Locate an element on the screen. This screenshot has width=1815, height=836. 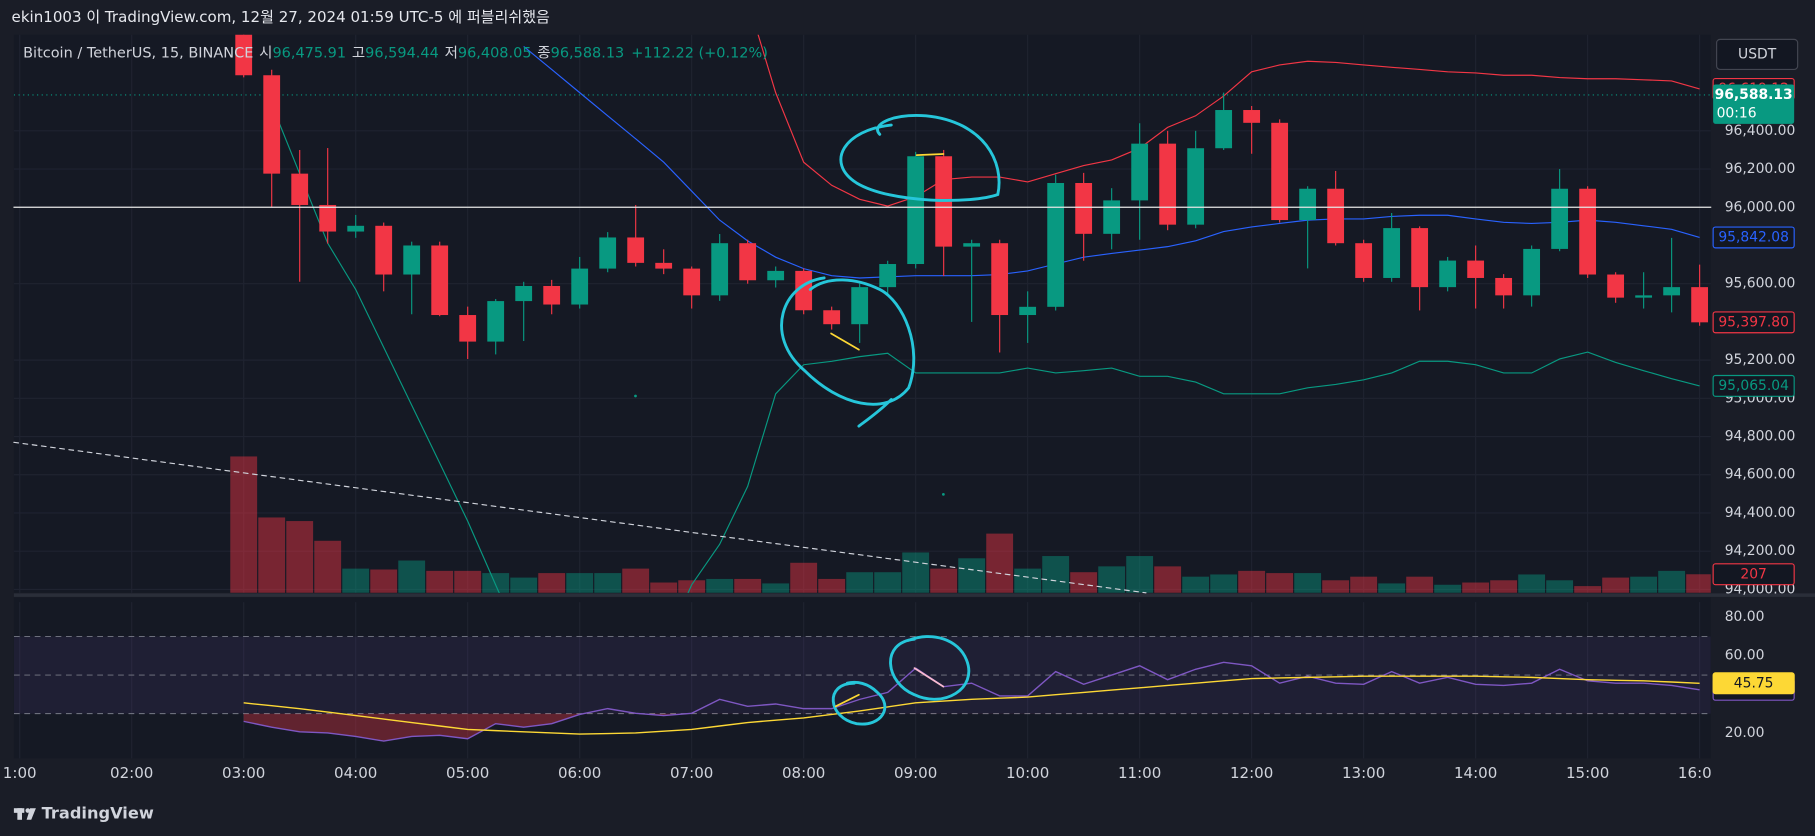
countdown-label: 00:16 is located at coordinates (1737, 113).